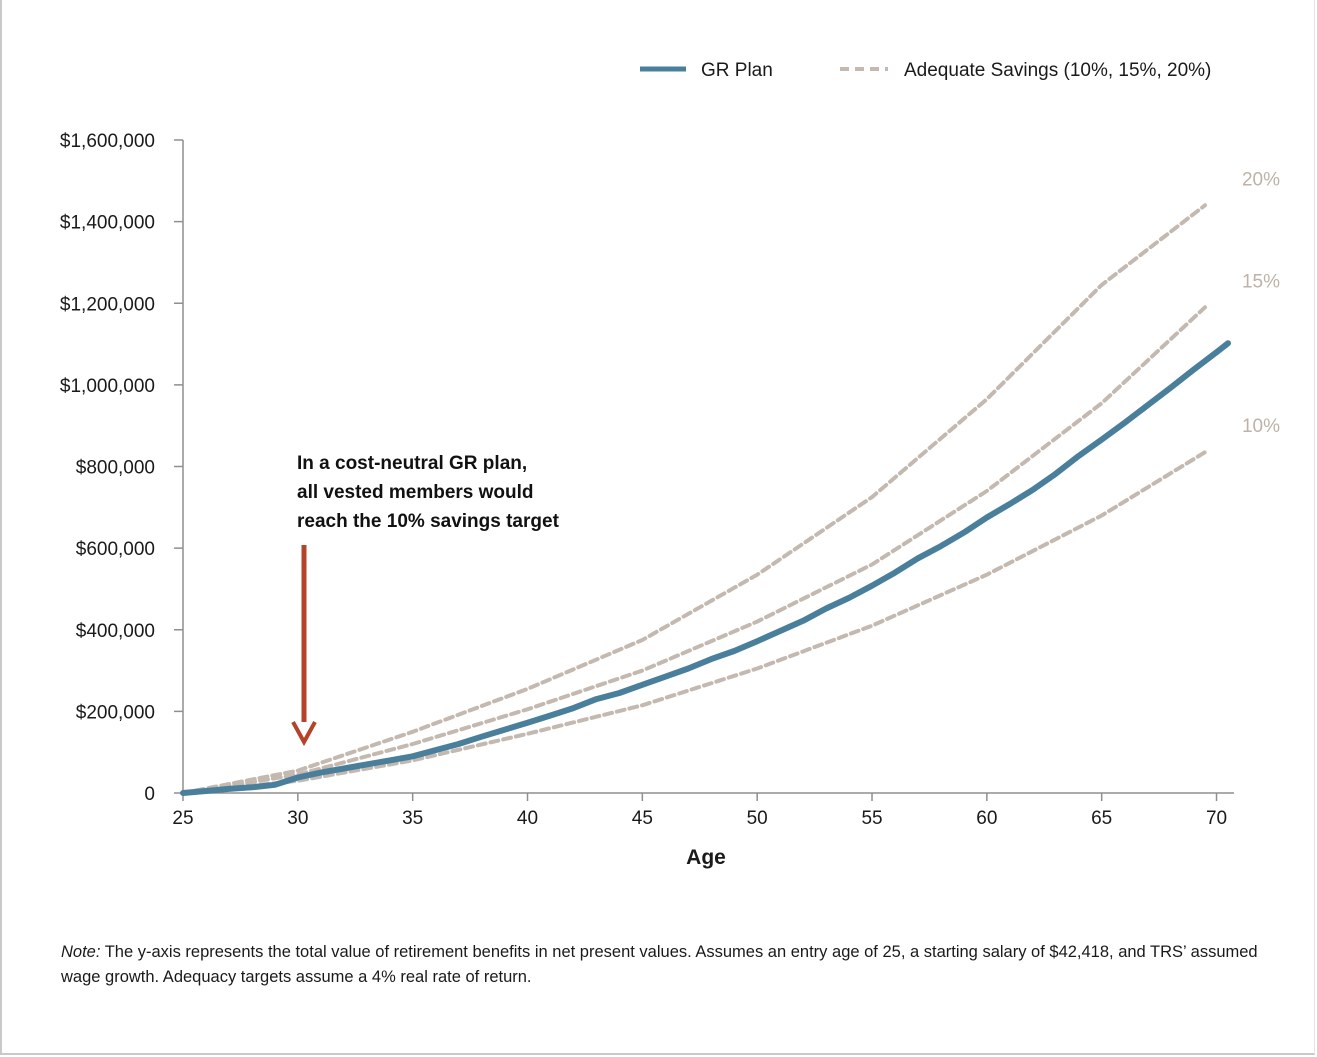 This screenshot has width=1317, height=1057. I want to click on x-tick-label: 55, so click(871, 818).